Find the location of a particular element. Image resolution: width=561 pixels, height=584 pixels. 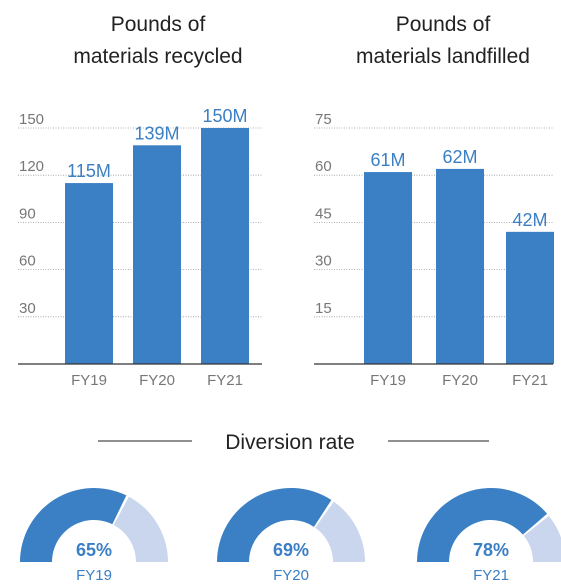

landfilled-x-tick-label: FY21 is located at coordinates (530, 380).